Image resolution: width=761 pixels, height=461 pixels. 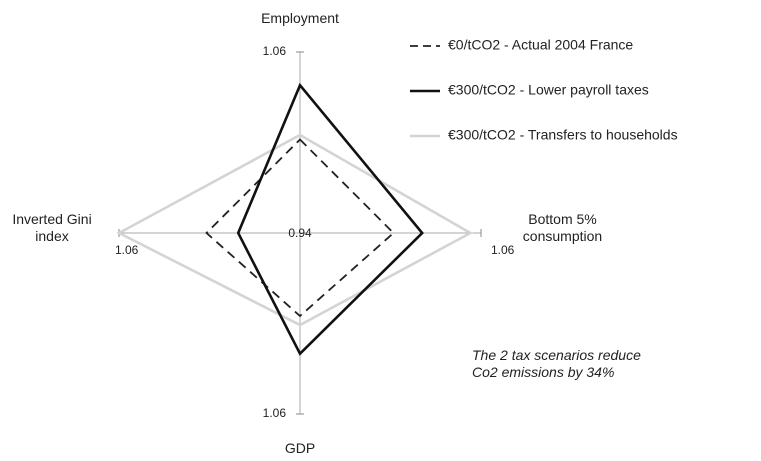 I want to click on axis-label: GDP, so click(x=300, y=448).